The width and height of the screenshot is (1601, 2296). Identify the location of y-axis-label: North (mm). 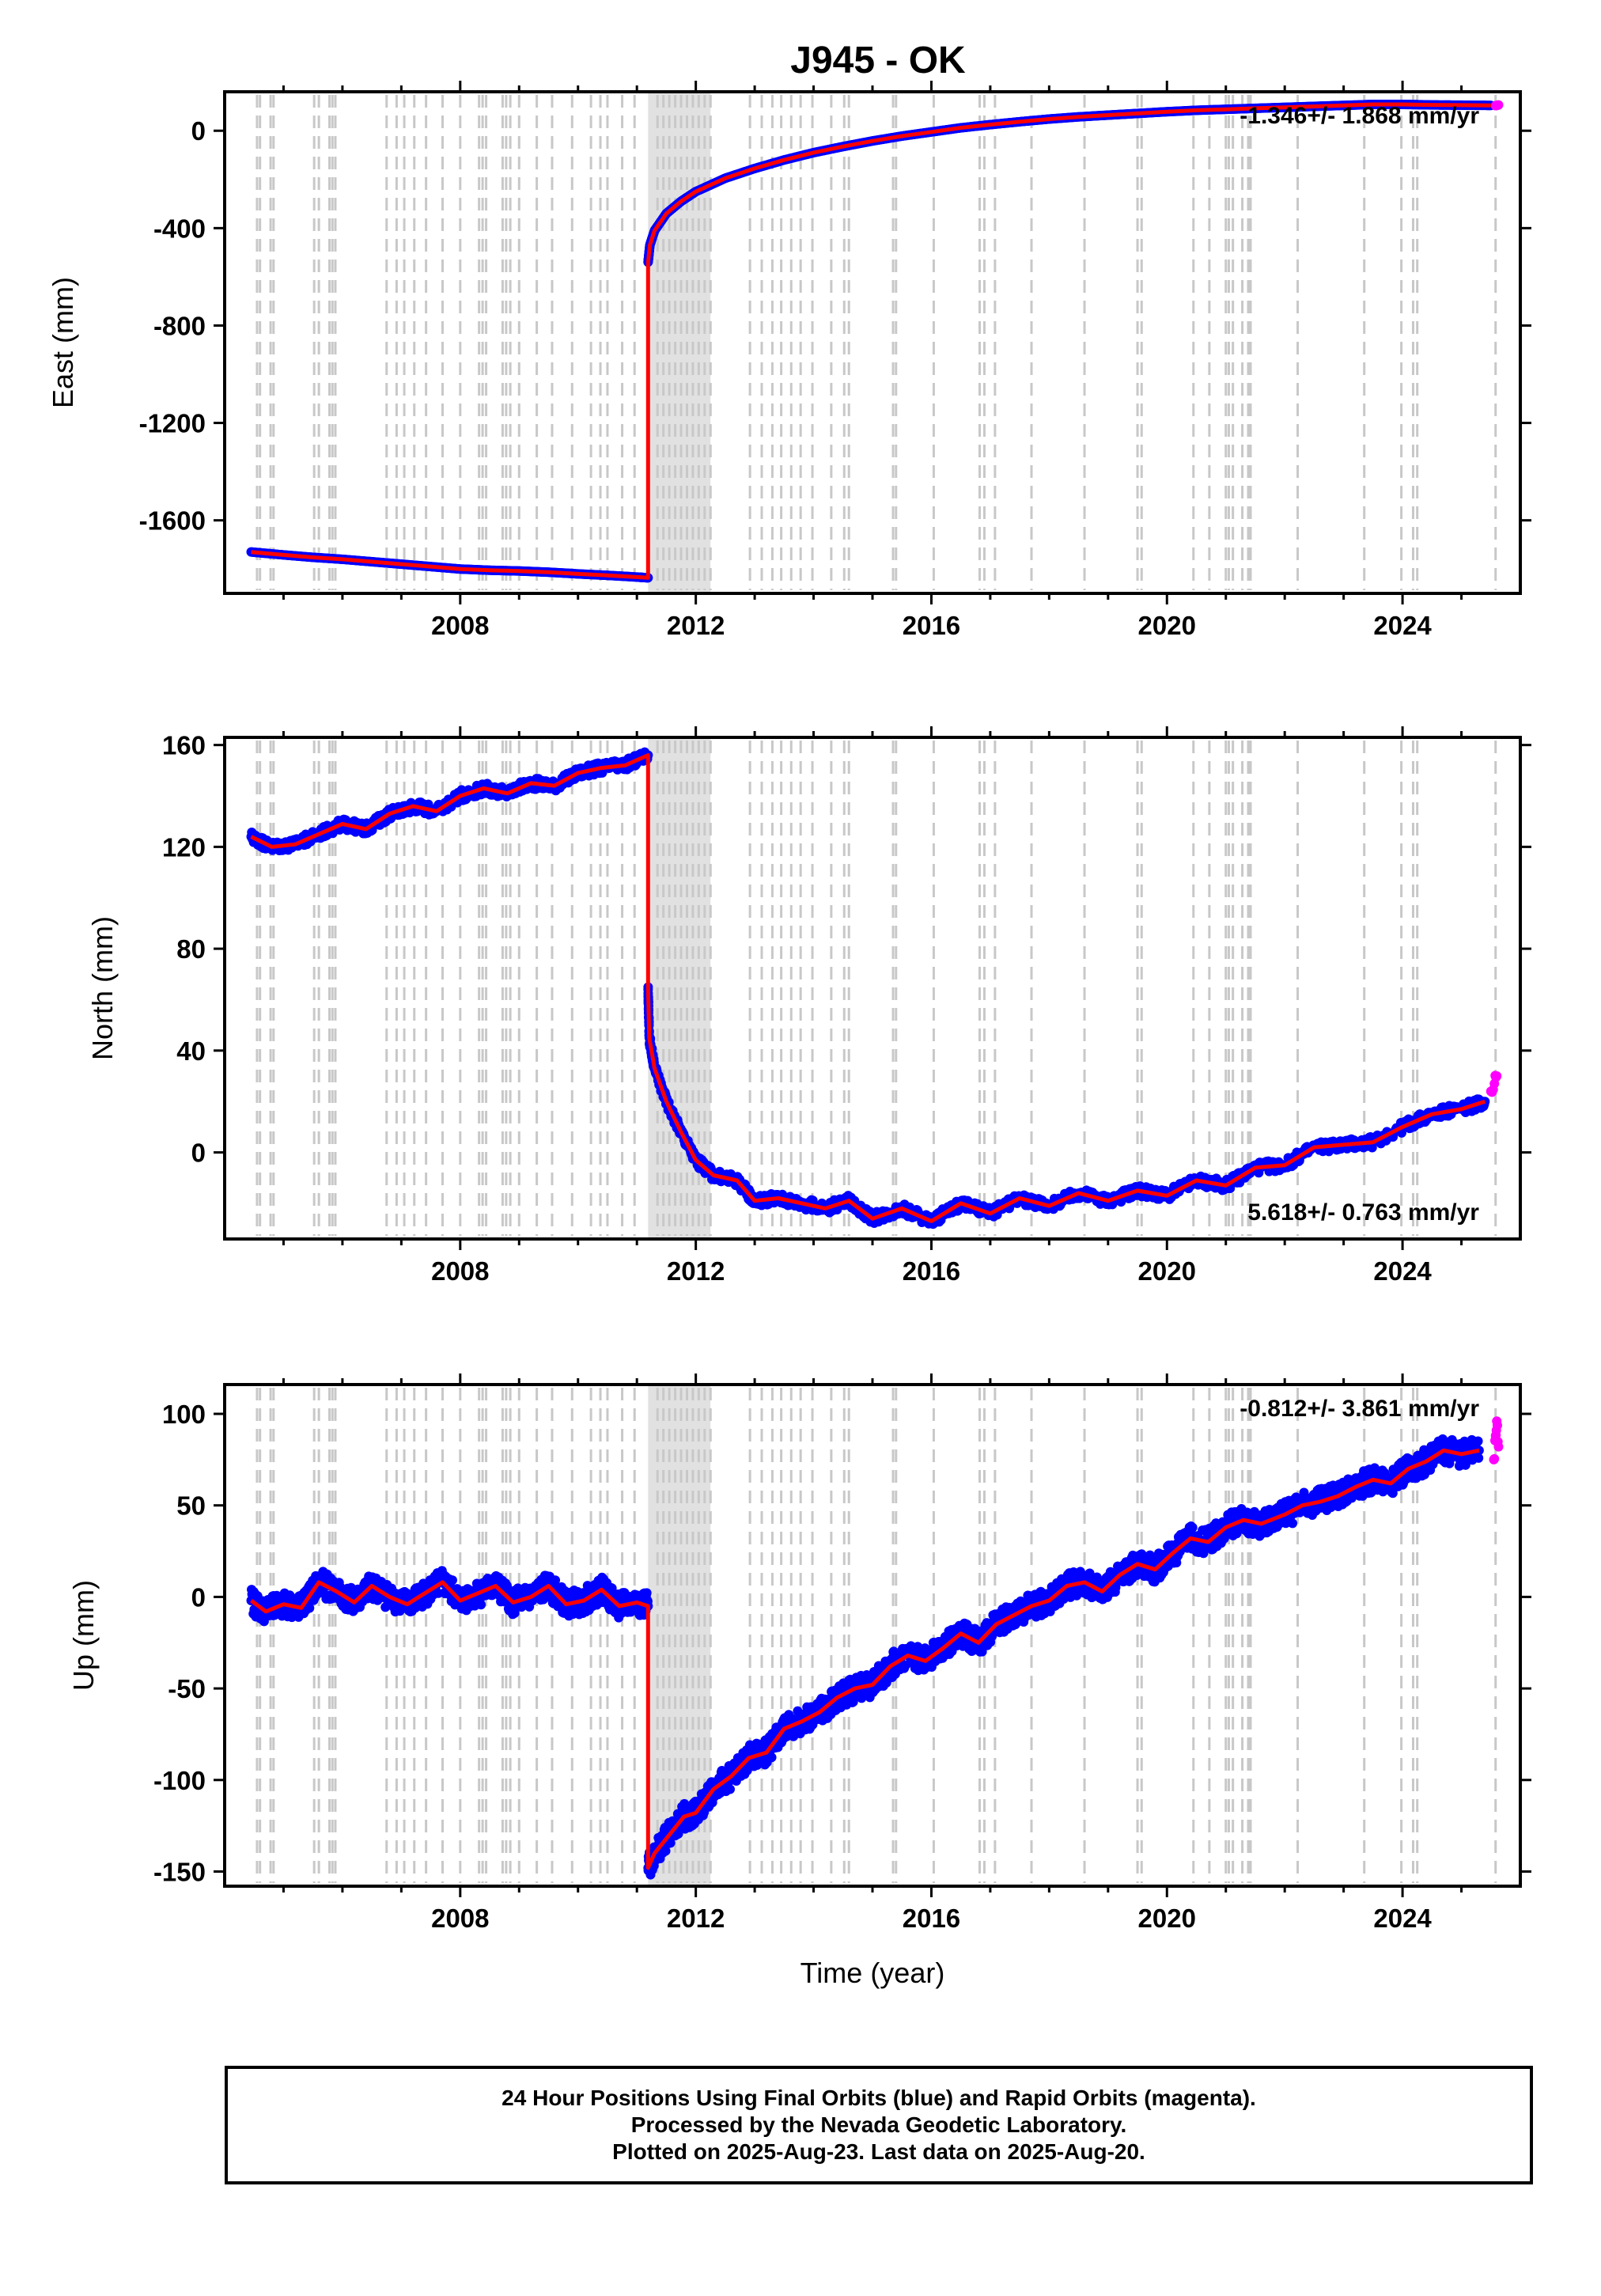
(103, 988).